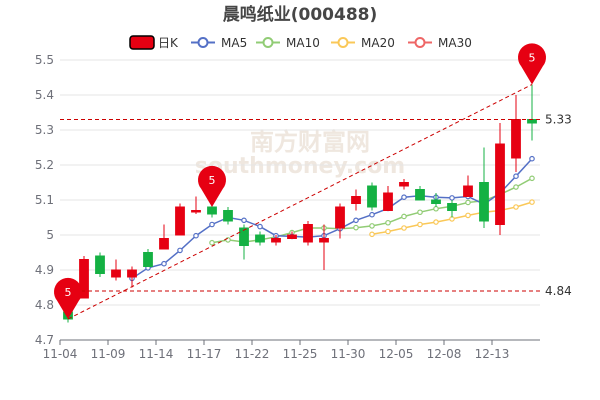  What do you see at coordinates (455, 43) in the screenshot?
I see `legend-label: MA30` at bounding box center [455, 43].